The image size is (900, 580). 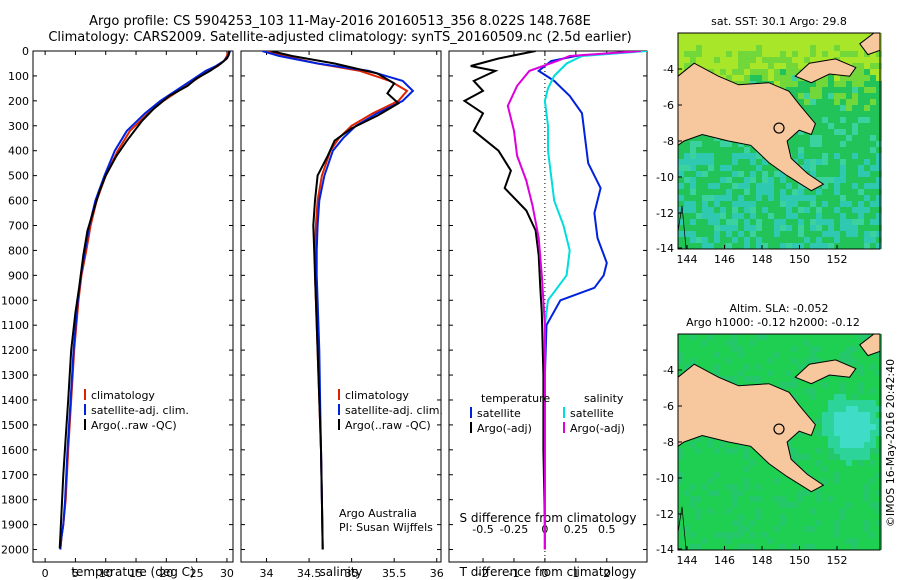 I want to click on y-tick-label: 600, so click(x=18, y=201).